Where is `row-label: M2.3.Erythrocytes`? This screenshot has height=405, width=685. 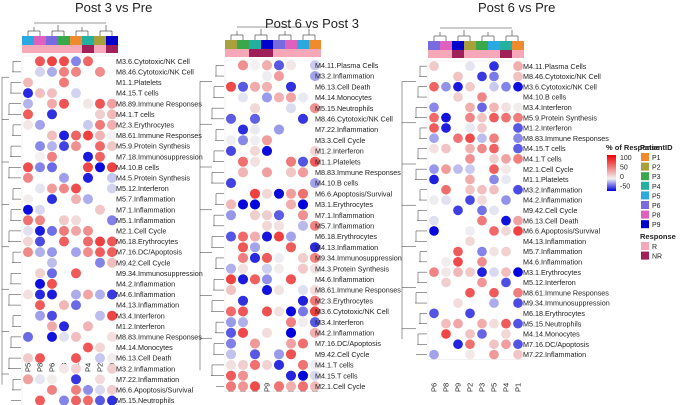 row-label: M2.3.Erythrocytes is located at coordinates (145, 125).